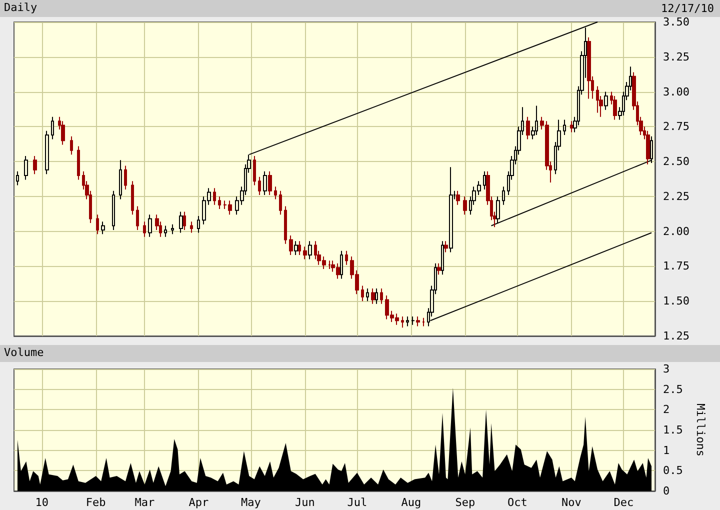 The width and height of the screenshot is (720, 510). I want to click on y-tick-label: 3.50, so click(676, 22).